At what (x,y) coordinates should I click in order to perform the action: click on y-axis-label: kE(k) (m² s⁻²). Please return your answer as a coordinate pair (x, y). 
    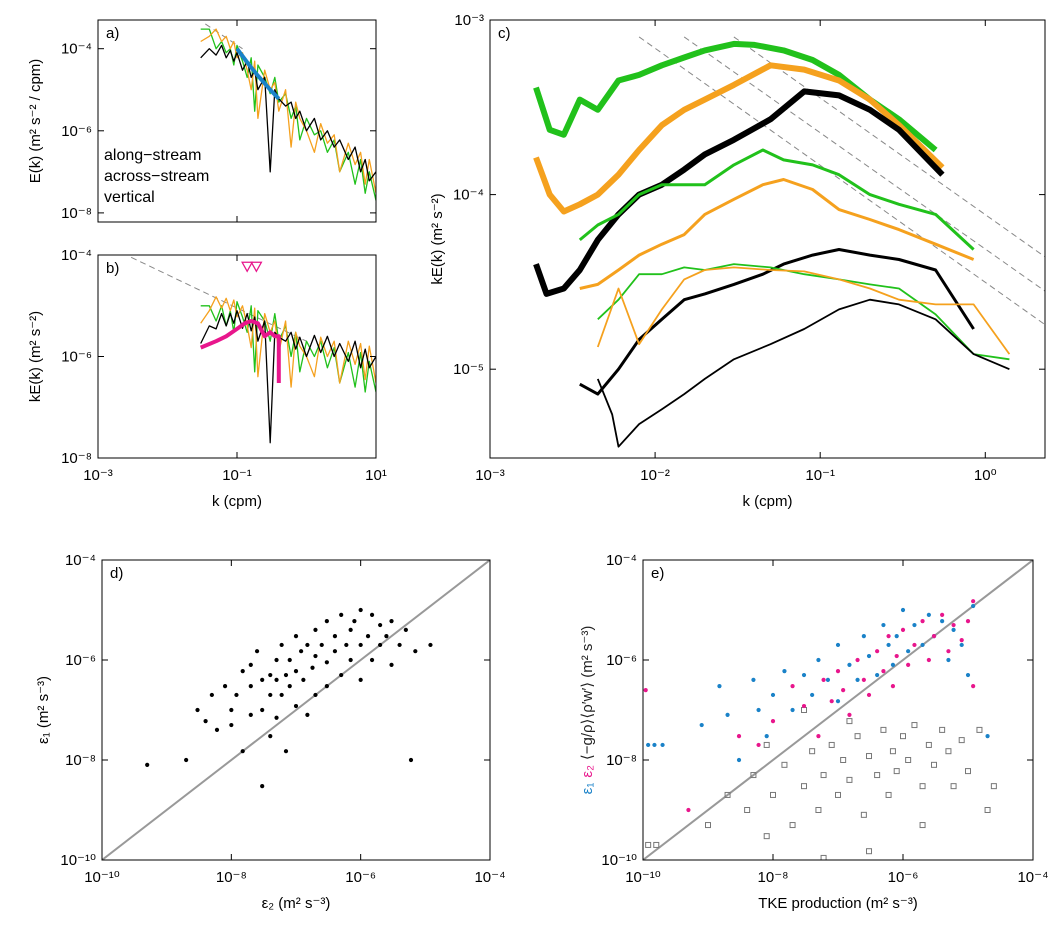
    Looking at the image, I should click on (35, 356).